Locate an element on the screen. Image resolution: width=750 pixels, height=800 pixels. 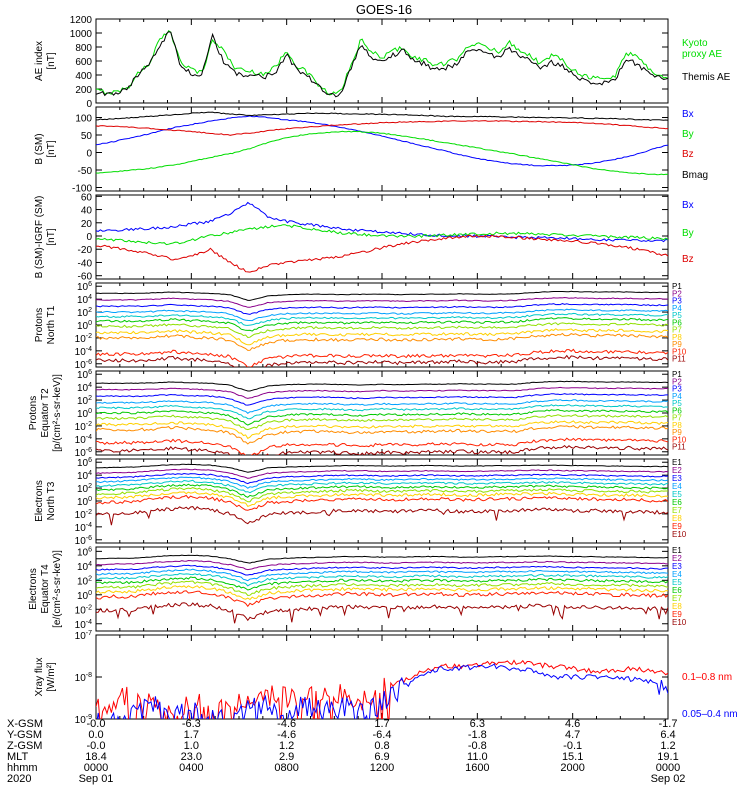
ephemeris-row-label: Y-GSM is located at coordinates (25, 735).